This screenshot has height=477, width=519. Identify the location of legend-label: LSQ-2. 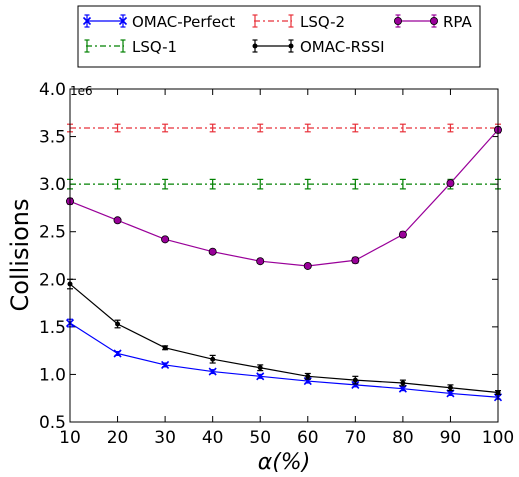
(322, 22).